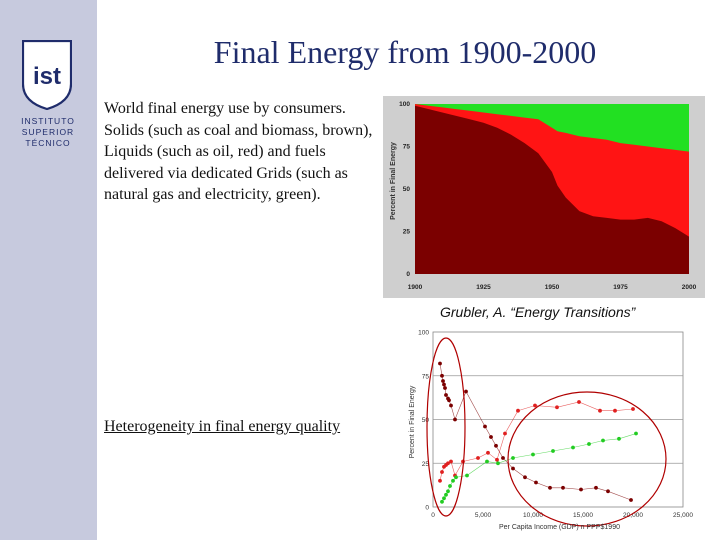 Image resolution: width=720 pixels, height=540 pixels. Describe the element at coordinates (426, 376) in the screenshot. I see `scatter-y-tick-label: 75` at that location.